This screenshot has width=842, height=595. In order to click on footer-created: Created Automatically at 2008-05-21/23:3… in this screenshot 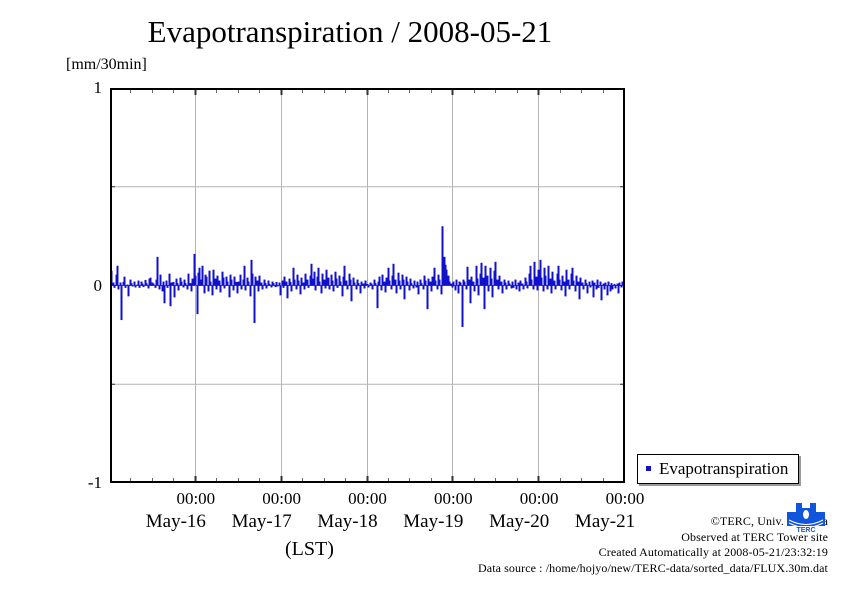, I will do `click(713, 552)`.